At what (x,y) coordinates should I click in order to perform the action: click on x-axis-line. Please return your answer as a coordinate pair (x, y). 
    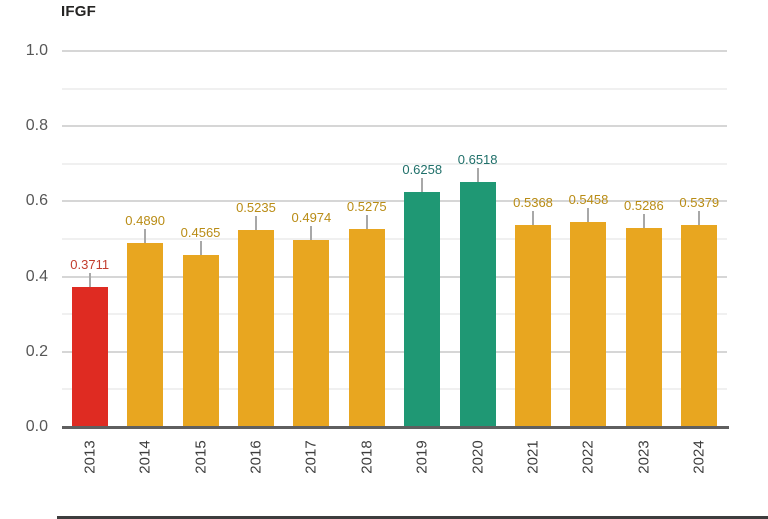
    Looking at the image, I should click on (395, 427).